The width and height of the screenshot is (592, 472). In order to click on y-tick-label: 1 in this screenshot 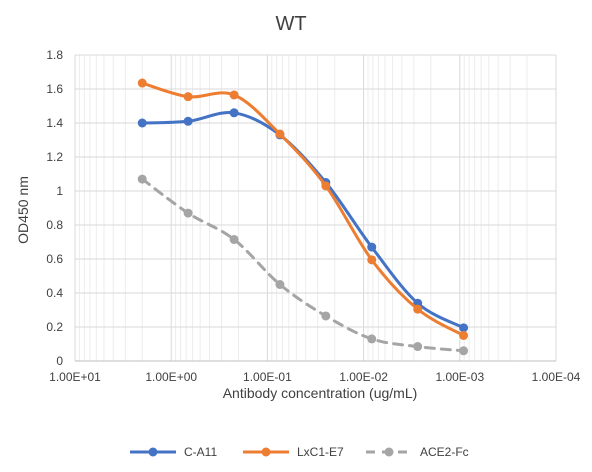, I will do `click(59, 191)`.